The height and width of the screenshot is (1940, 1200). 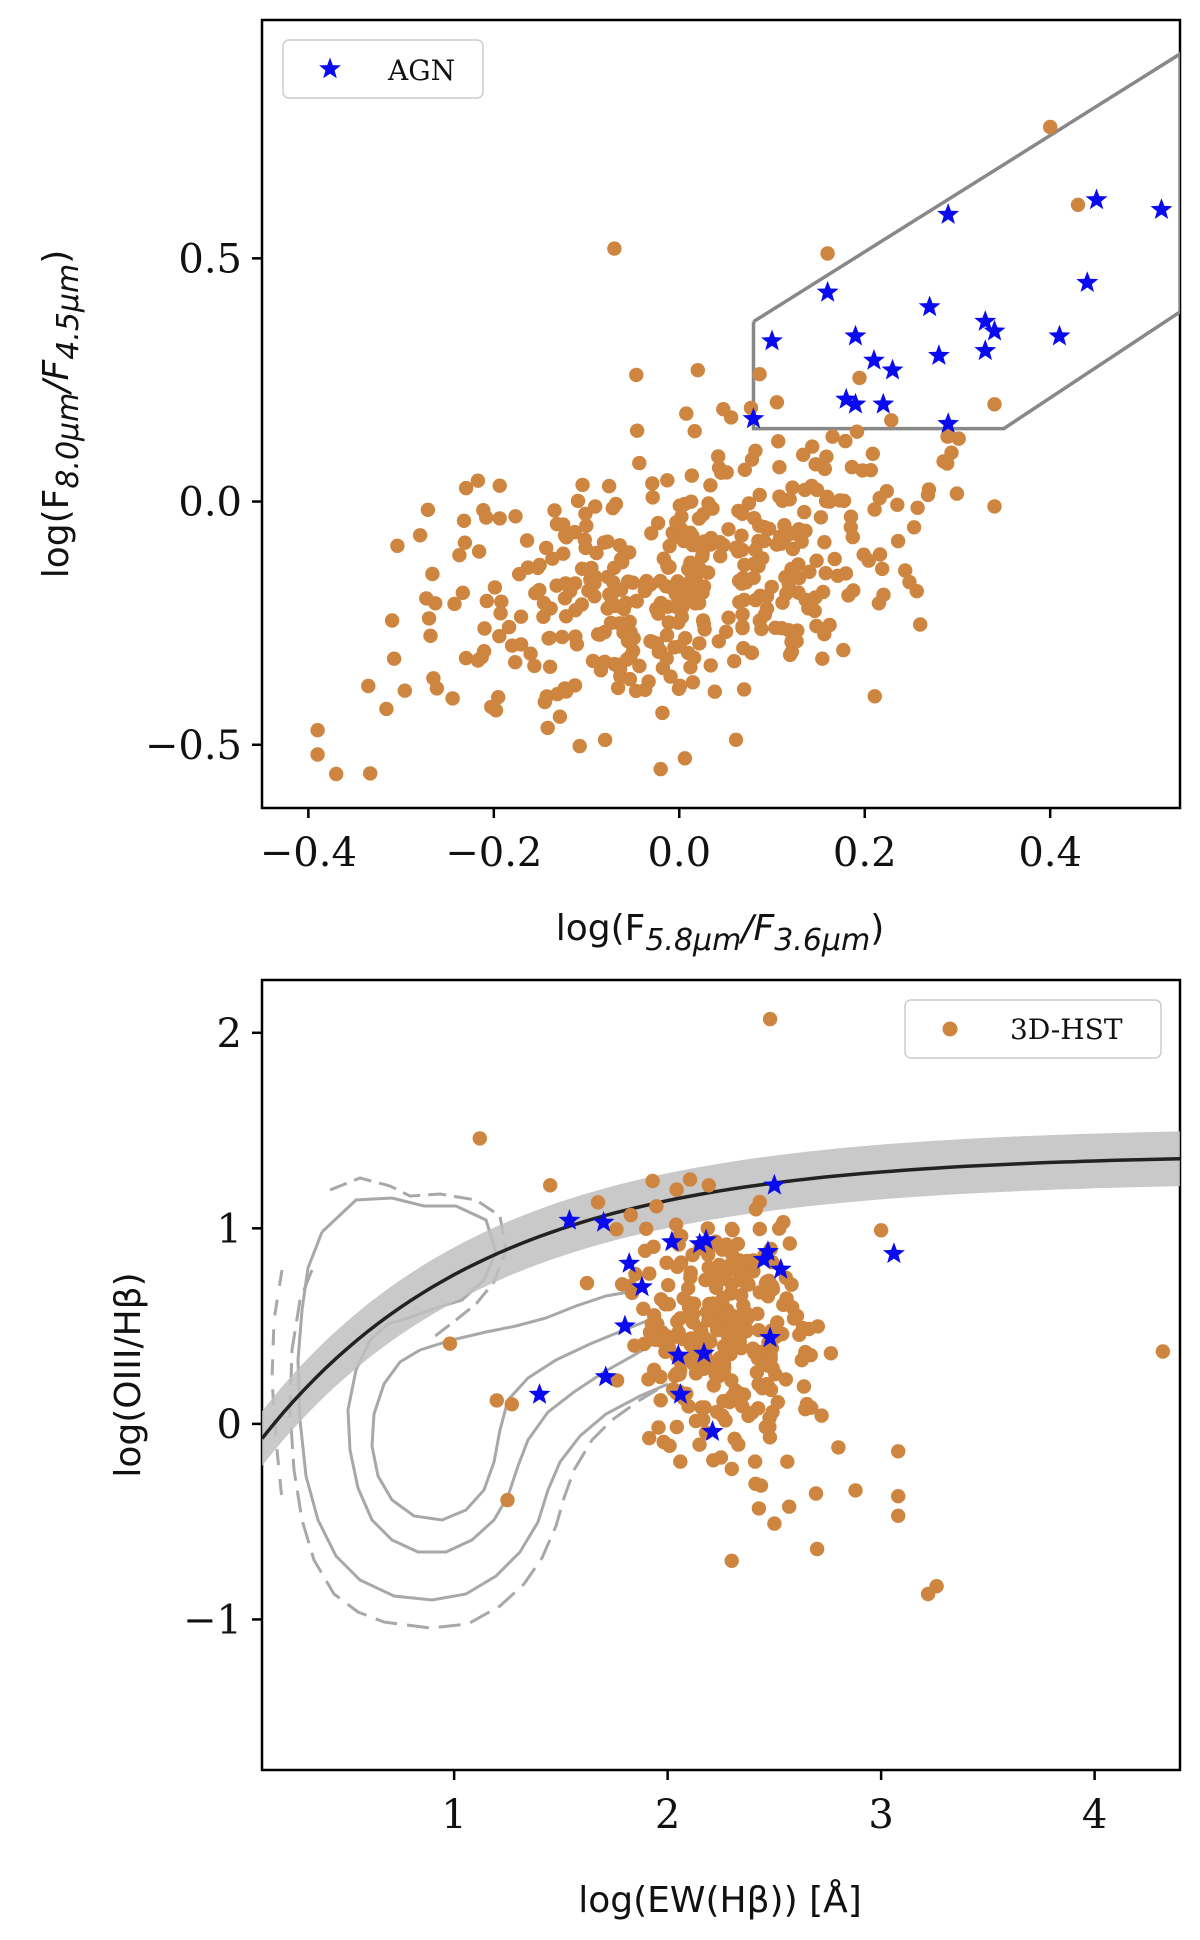 I want to click on agn-star-icon, so click(x=330, y=68).